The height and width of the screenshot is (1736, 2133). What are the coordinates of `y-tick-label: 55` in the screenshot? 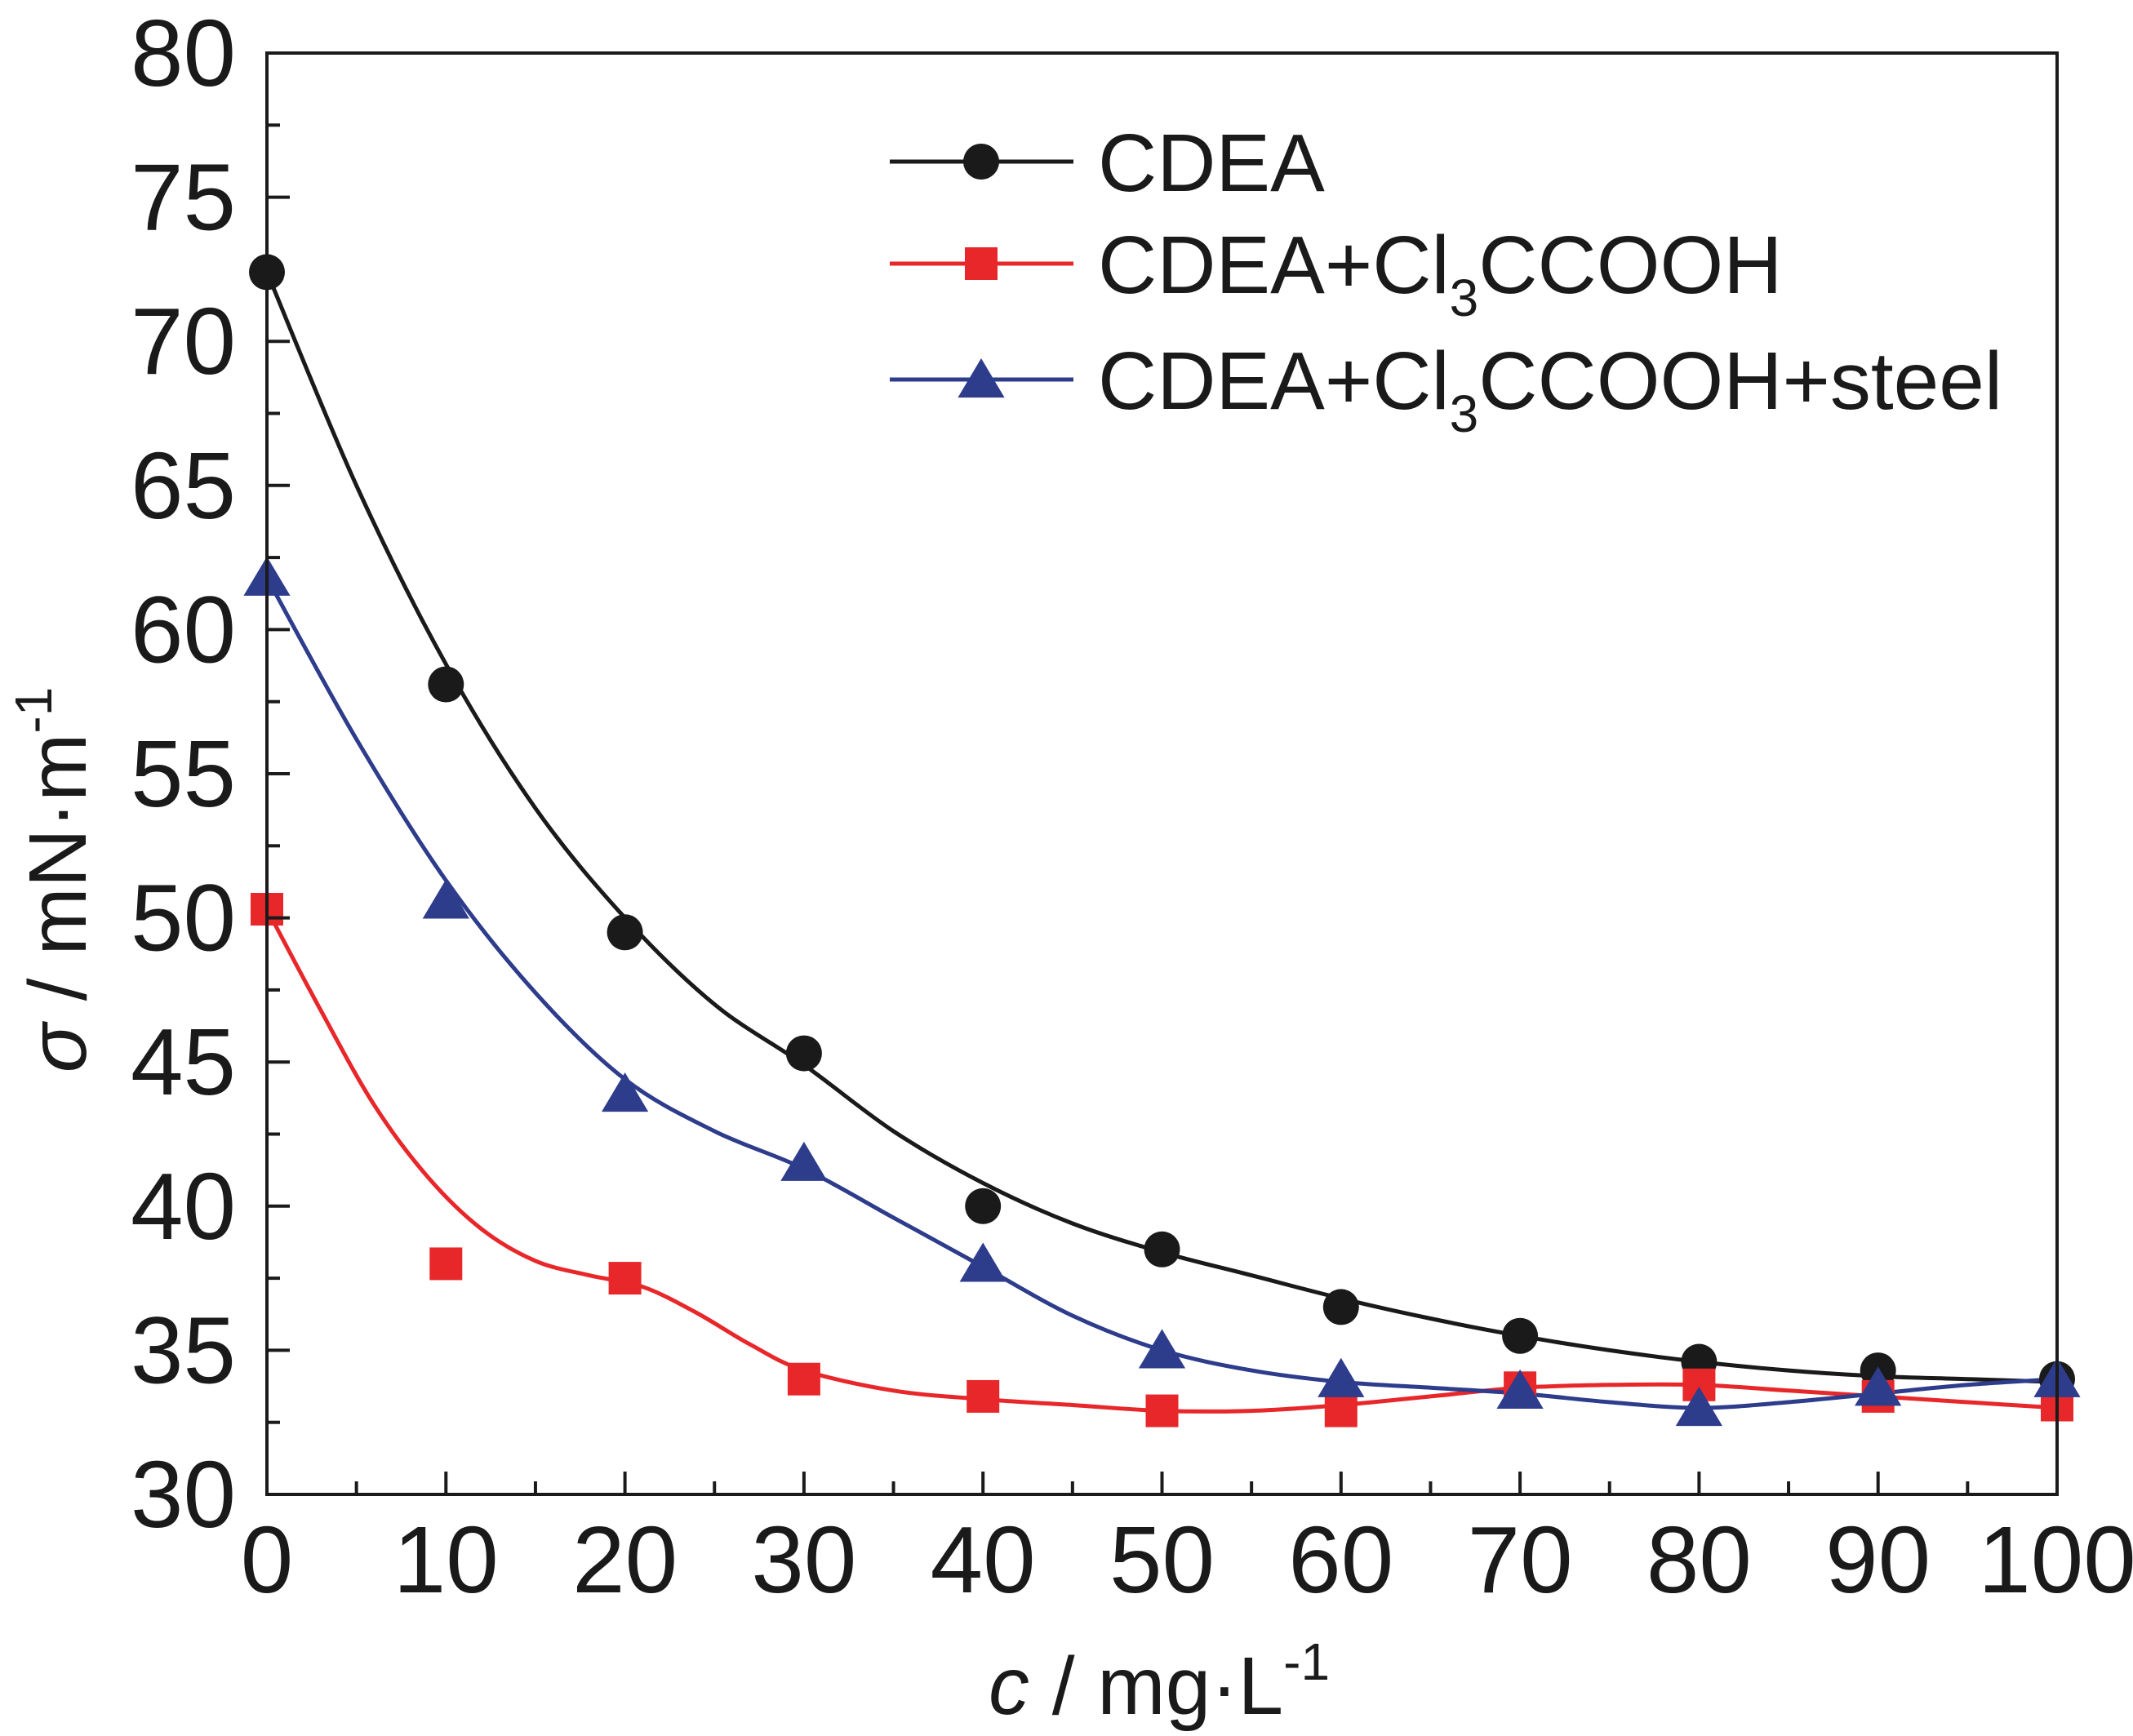 It's located at (183, 774).